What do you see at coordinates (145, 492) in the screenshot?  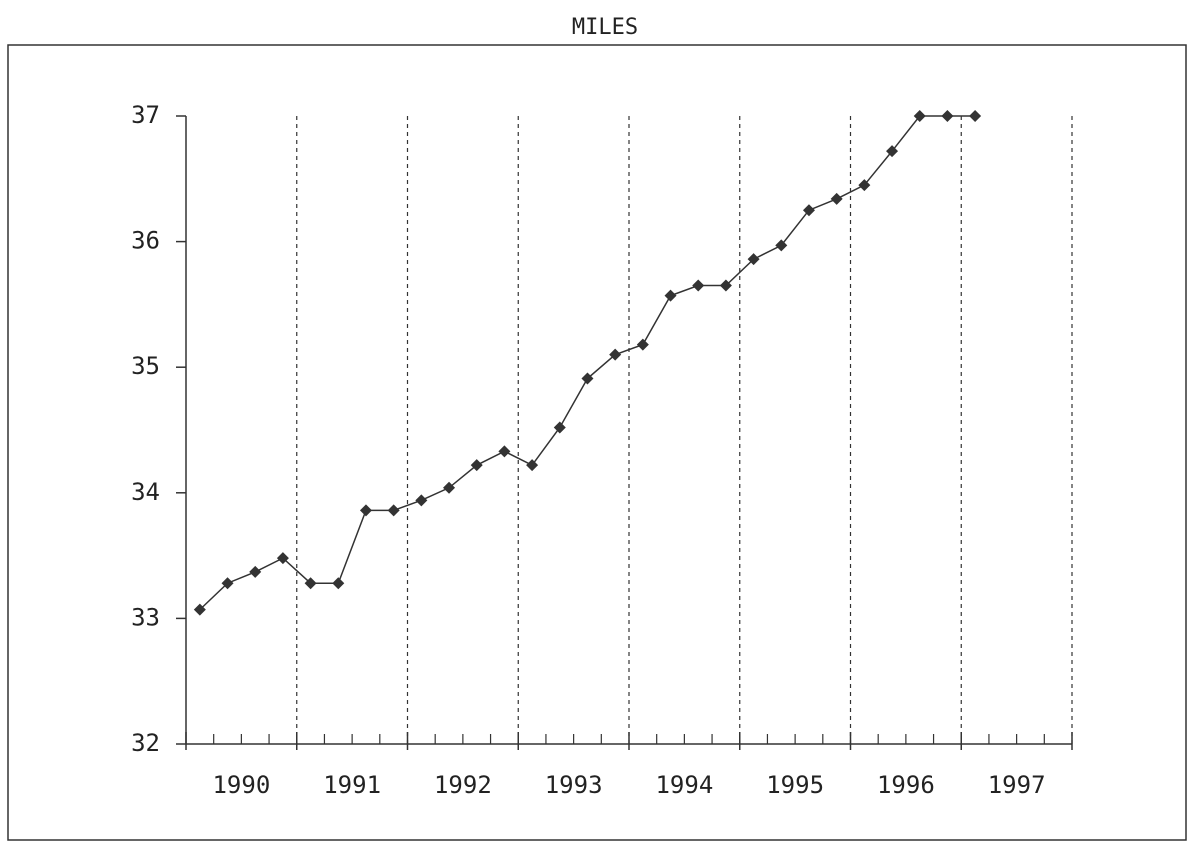 I see `y-tick-label: 34` at bounding box center [145, 492].